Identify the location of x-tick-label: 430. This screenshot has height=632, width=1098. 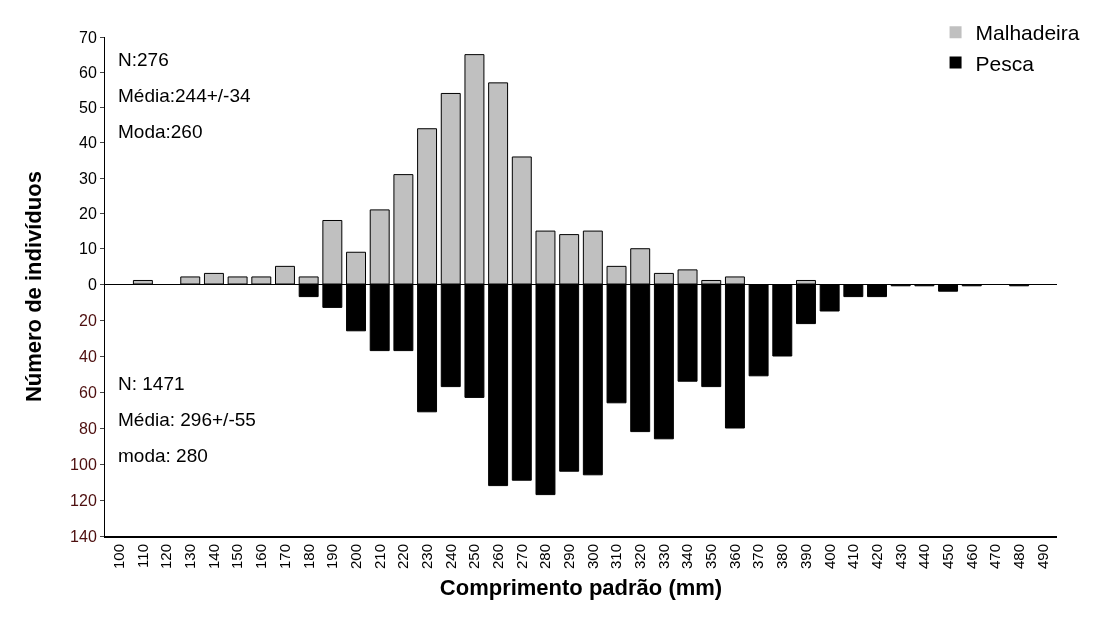
(900, 557).